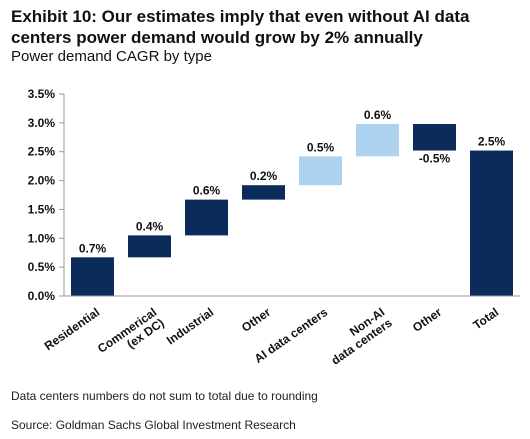 This screenshot has height=439, width=530. I want to click on y-tick-label: 0.0%, so click(42, 296).